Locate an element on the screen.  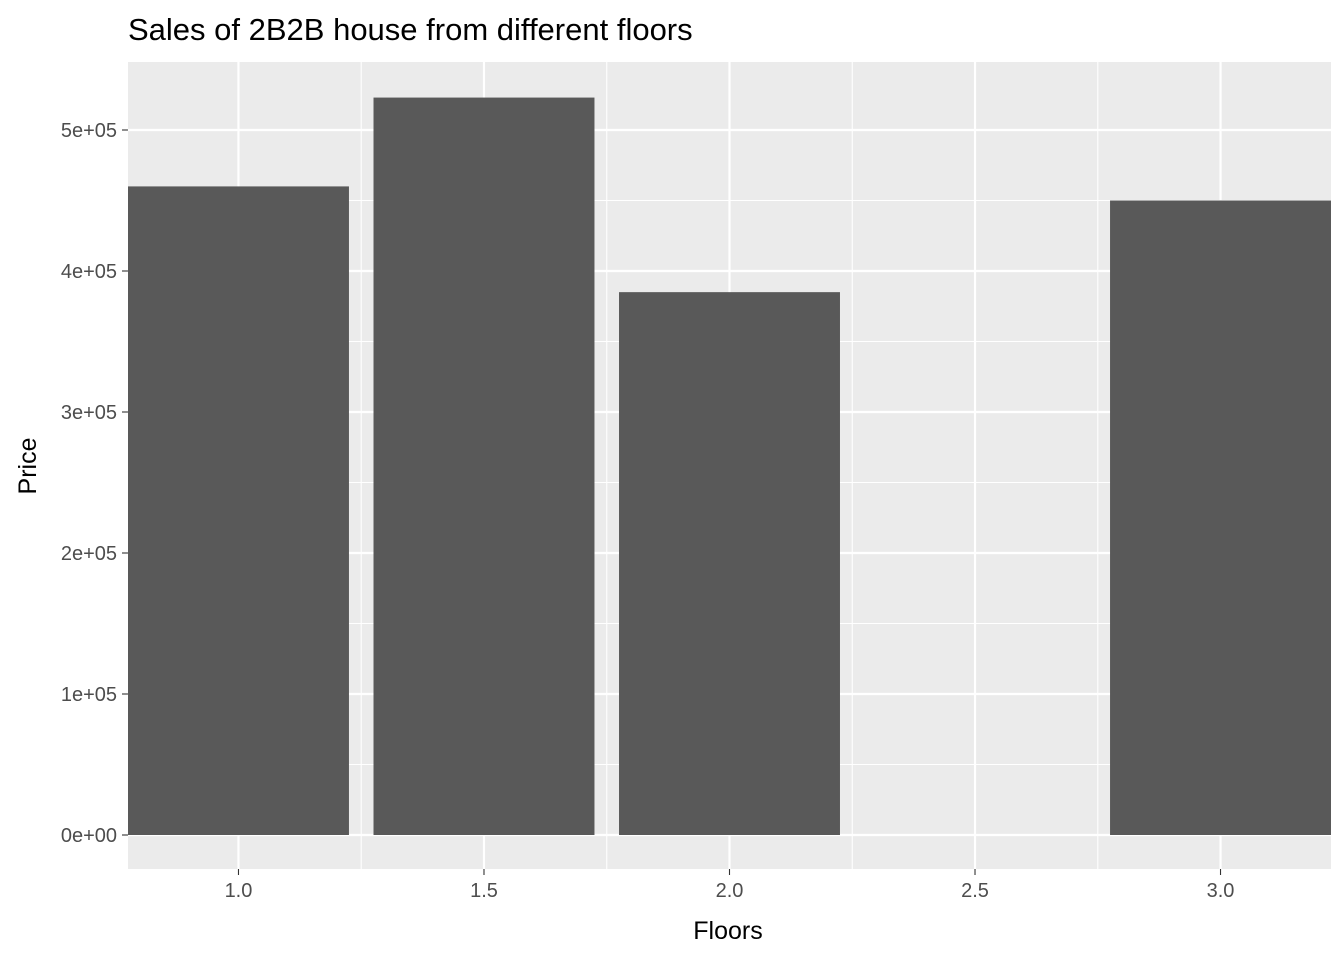
x-tick-label: 1.5 is located at coordinates (484, 891).